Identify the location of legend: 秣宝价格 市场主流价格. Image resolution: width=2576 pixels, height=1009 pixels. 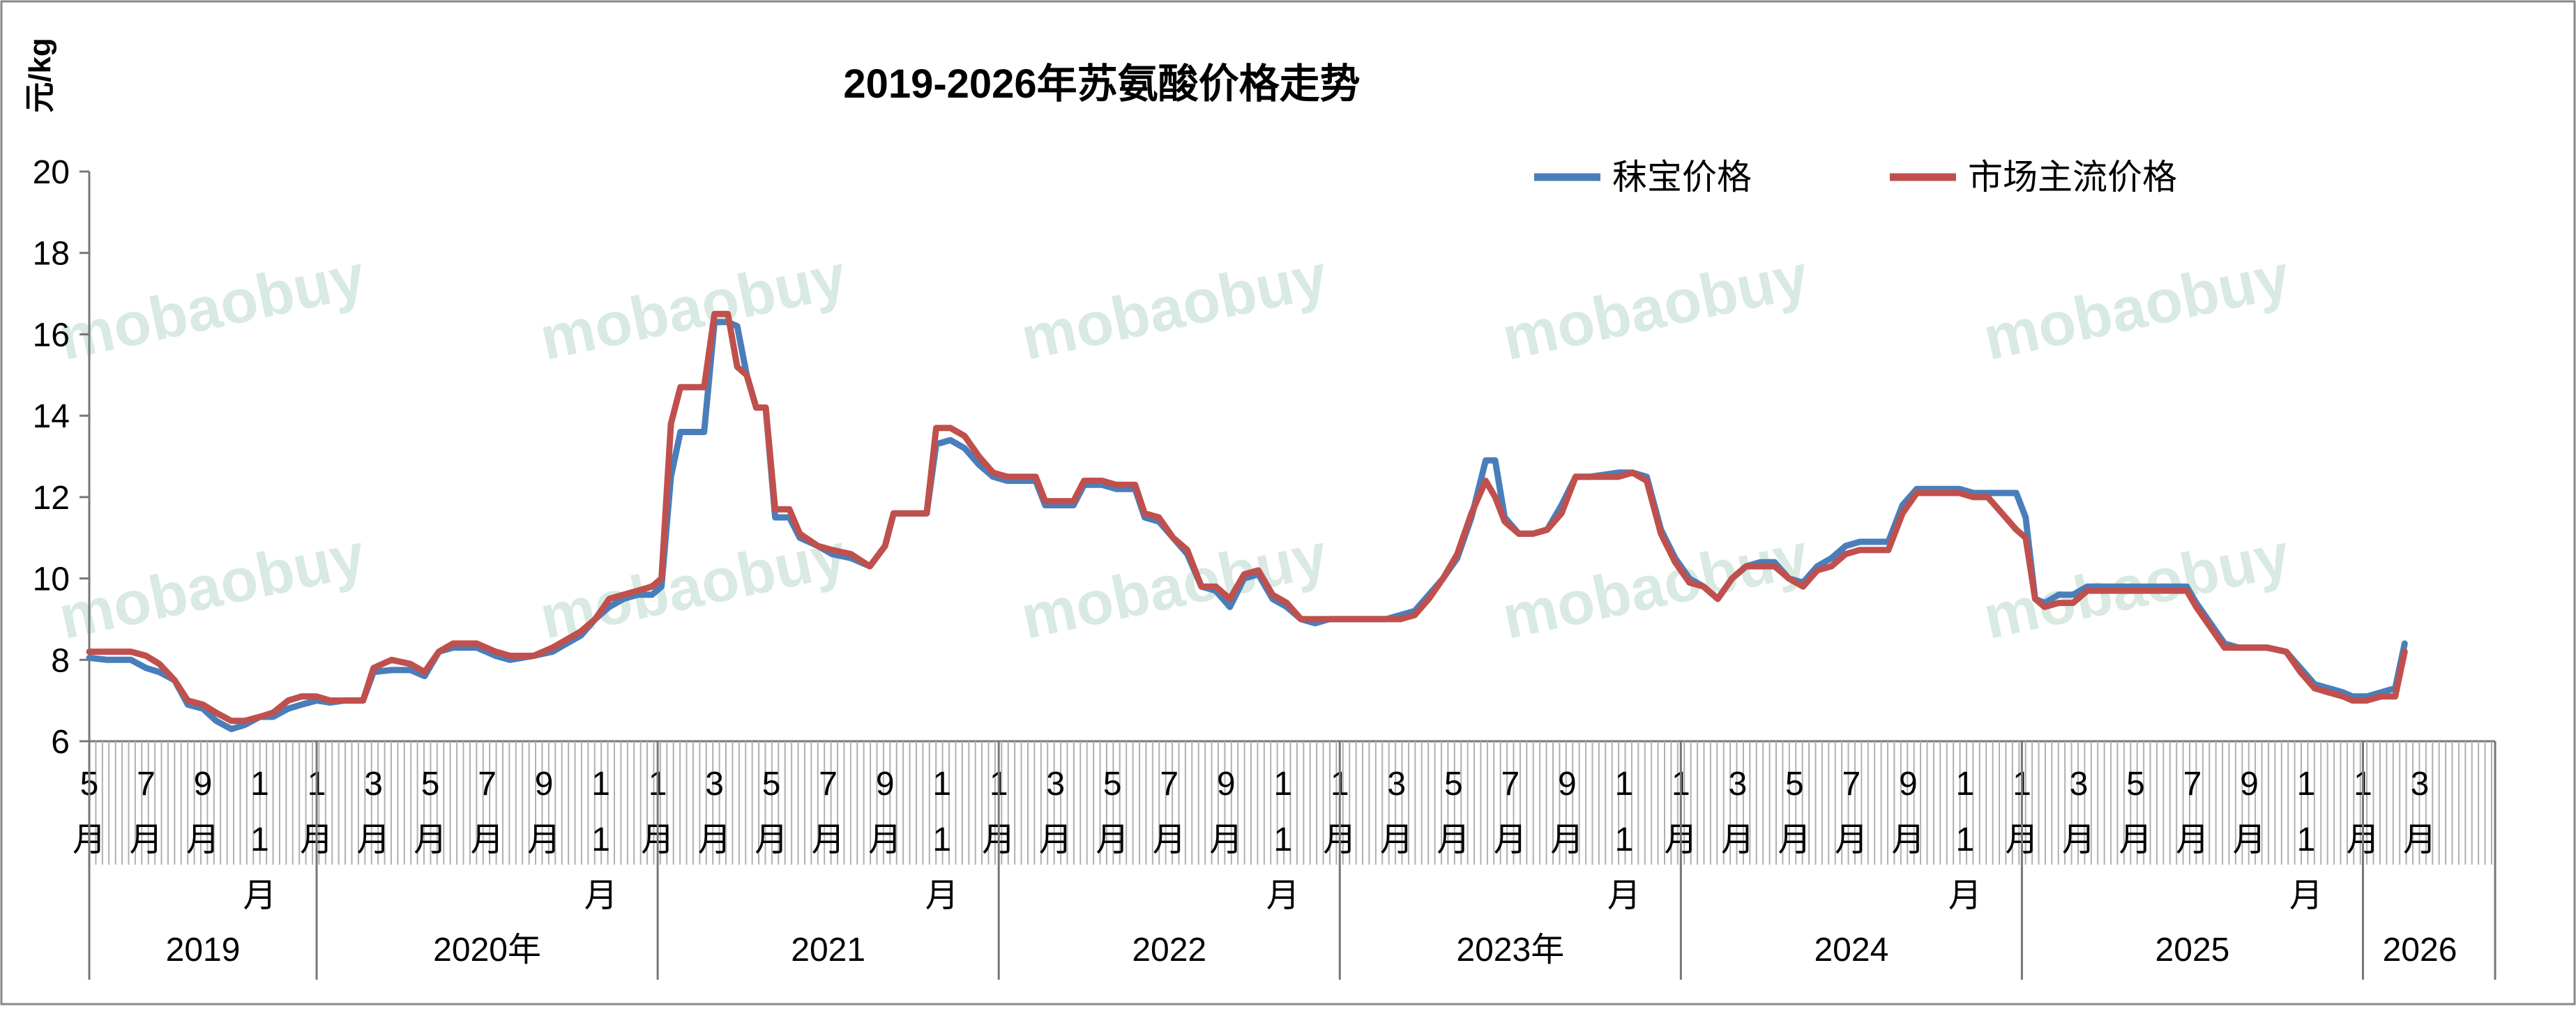
(1855, 178).